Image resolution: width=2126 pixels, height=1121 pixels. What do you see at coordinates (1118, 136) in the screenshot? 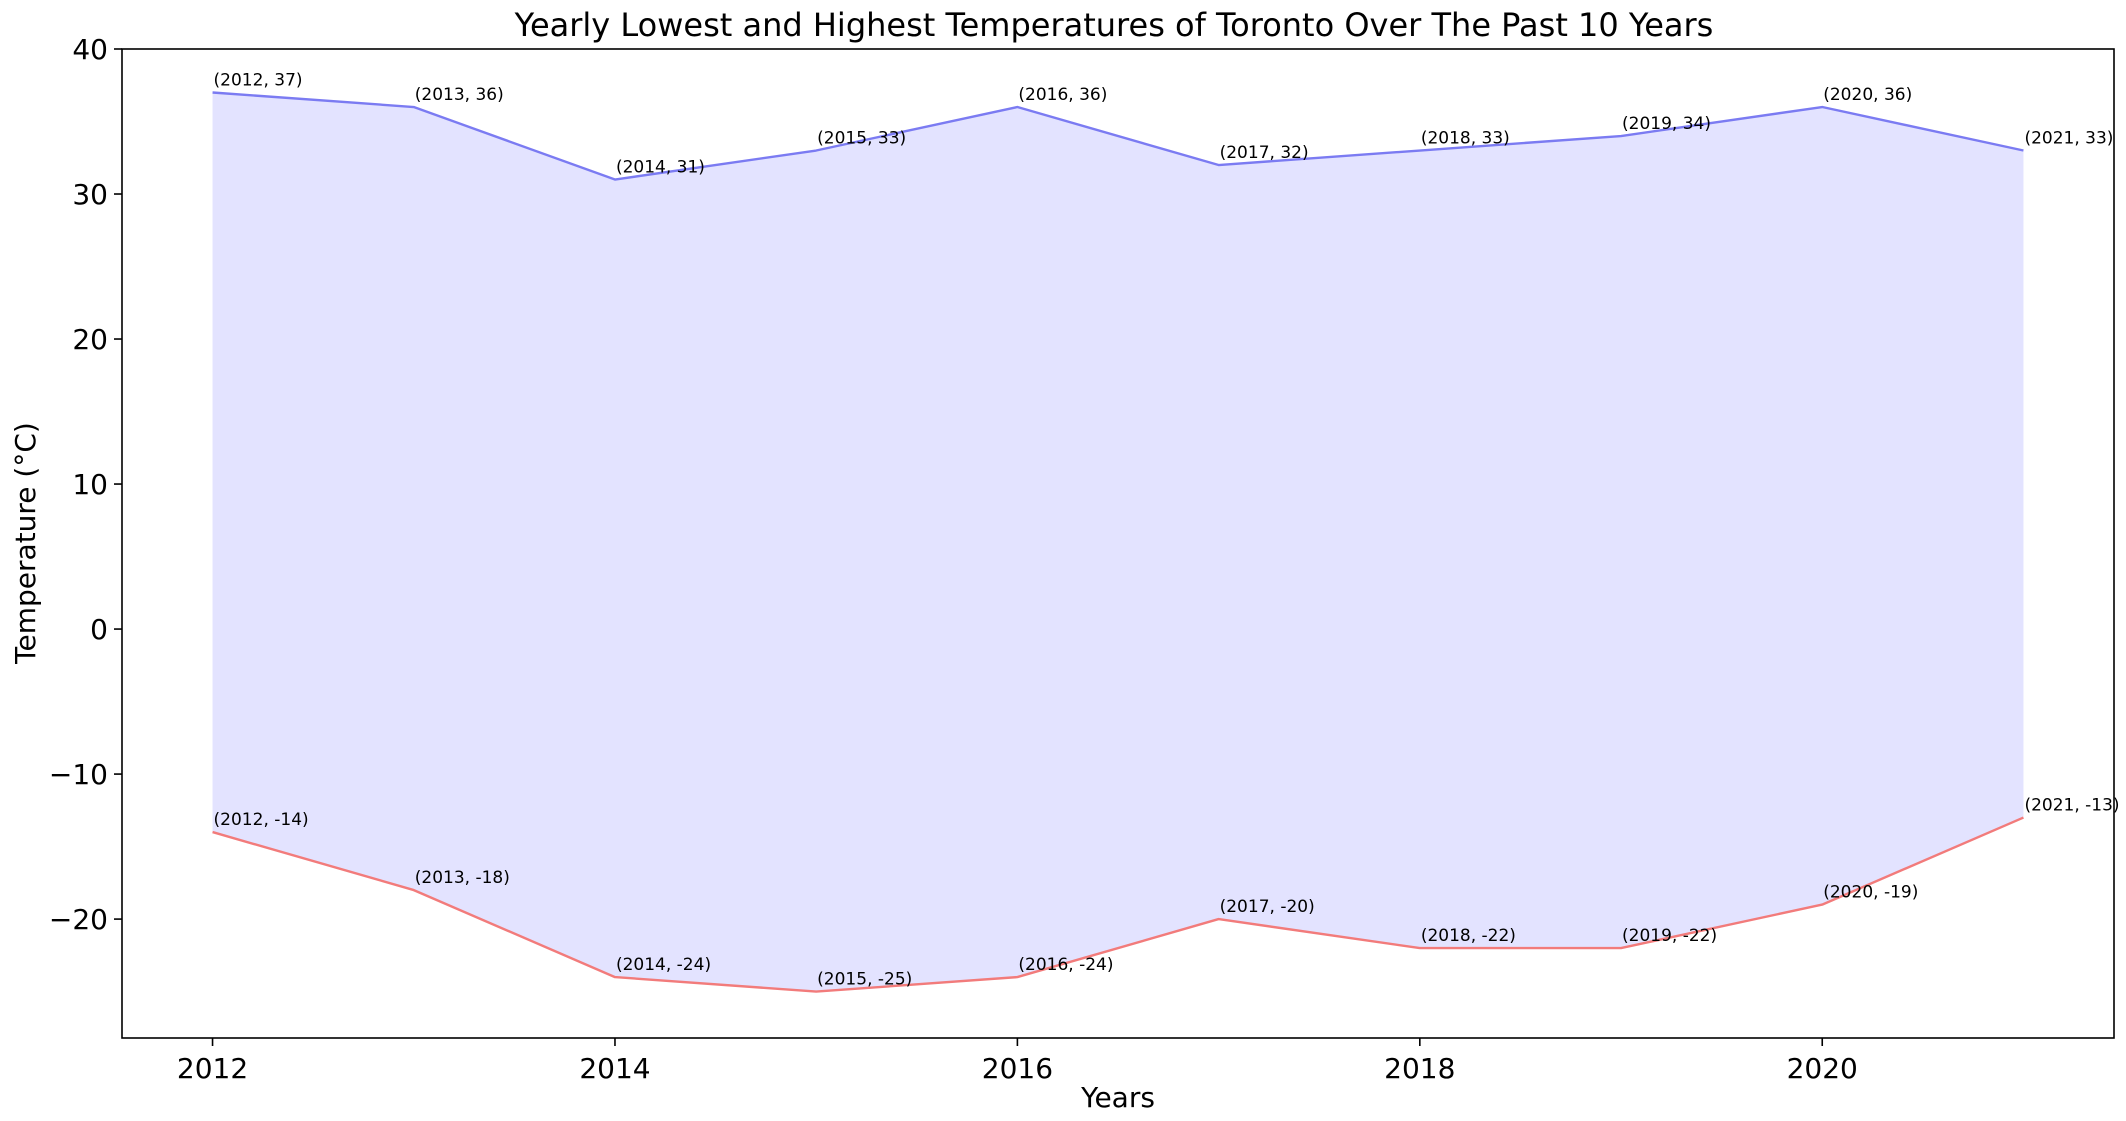
I see `series-line-high` at bounding box center [1118, 136].